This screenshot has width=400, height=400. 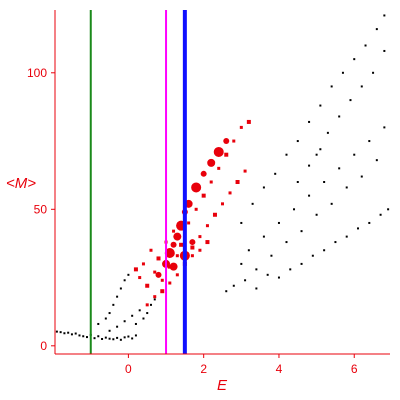 What do you see at coordinates (37, 73) in the screenshot?
I see `y-tick-label: 100` at bounding box center [37, 73].